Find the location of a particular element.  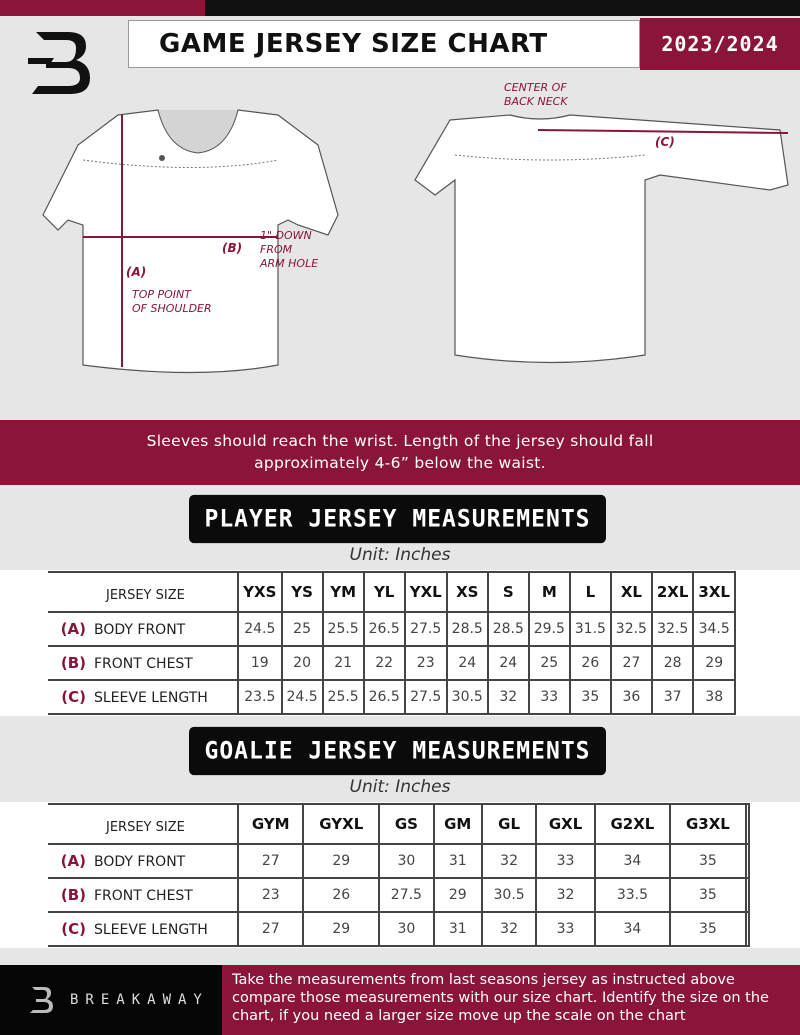

top-accent-bar is located at coordinates (102, 8).